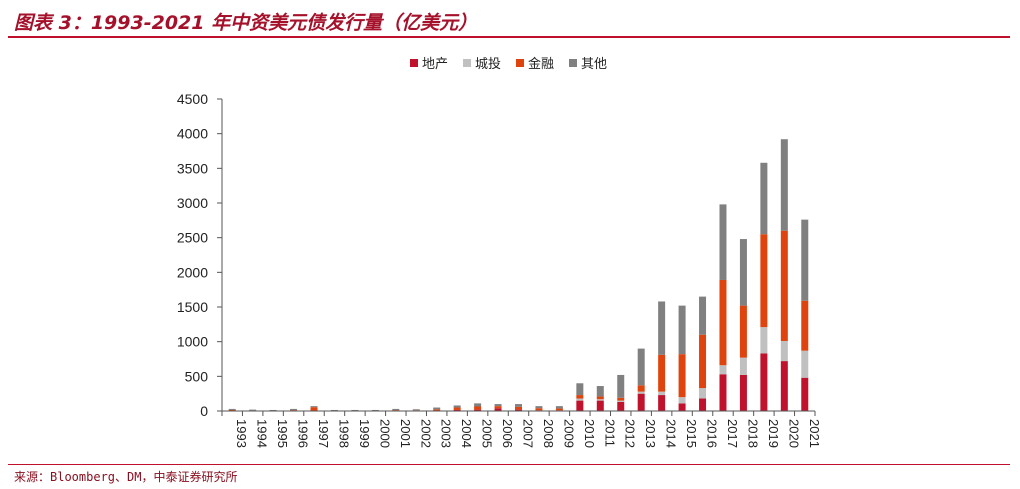 The height and width of the screenshot is (489, 1020). What do you see at coordinates (568, 433) in the screenshot?
I see `x-tick-label: 2009` at bounding box center [568, 433].